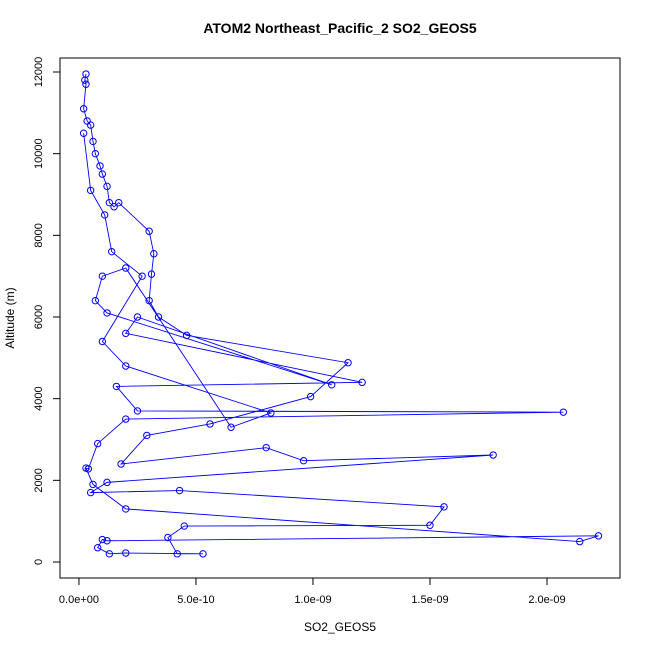 The width and height of the screenshot is (650, 650). What do you see at coordinates (39, 398) in the screenshot?
I see `y-tick-label: 4000` at bounding box center [39, 398].